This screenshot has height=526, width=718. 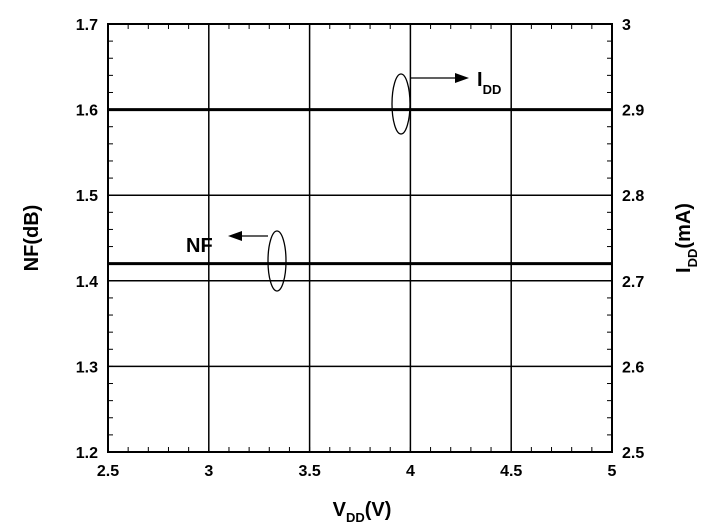 What do you see at coordinates (87, 282) in the screenshot?
I see `left-y-tick-label-2: 1.4` at bounding box center [87, 282].